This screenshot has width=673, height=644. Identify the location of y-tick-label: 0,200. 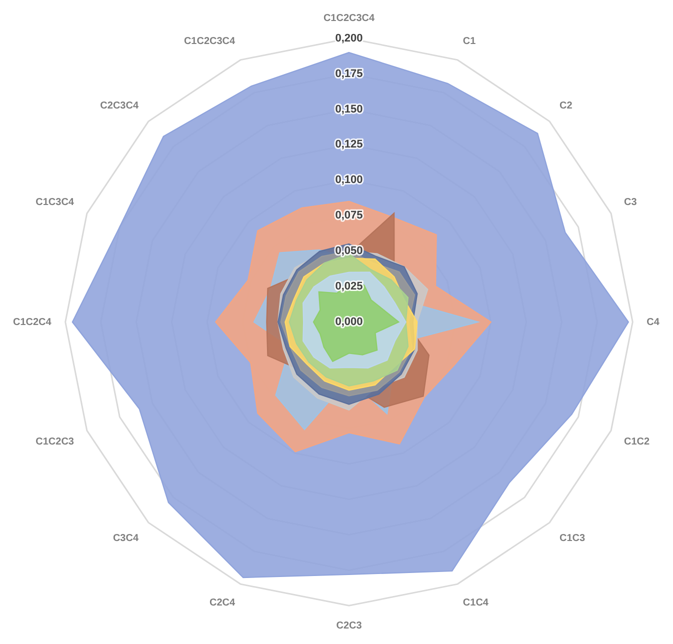
(349, 38).